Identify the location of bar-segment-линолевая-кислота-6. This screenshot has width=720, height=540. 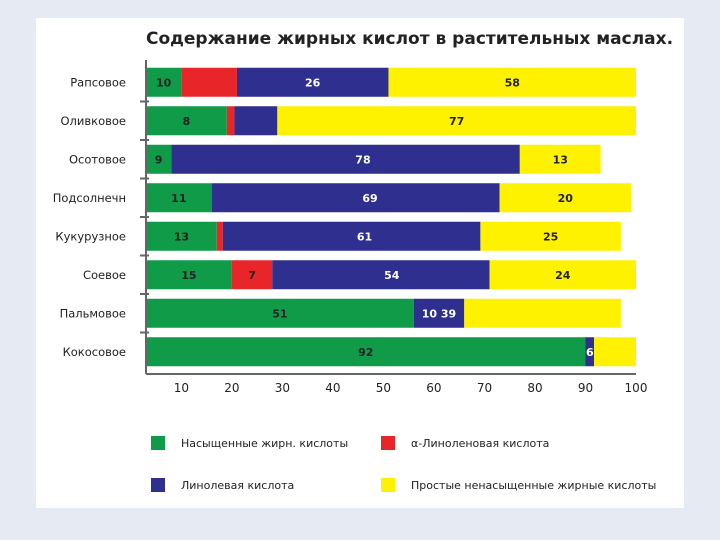
(439, 313).